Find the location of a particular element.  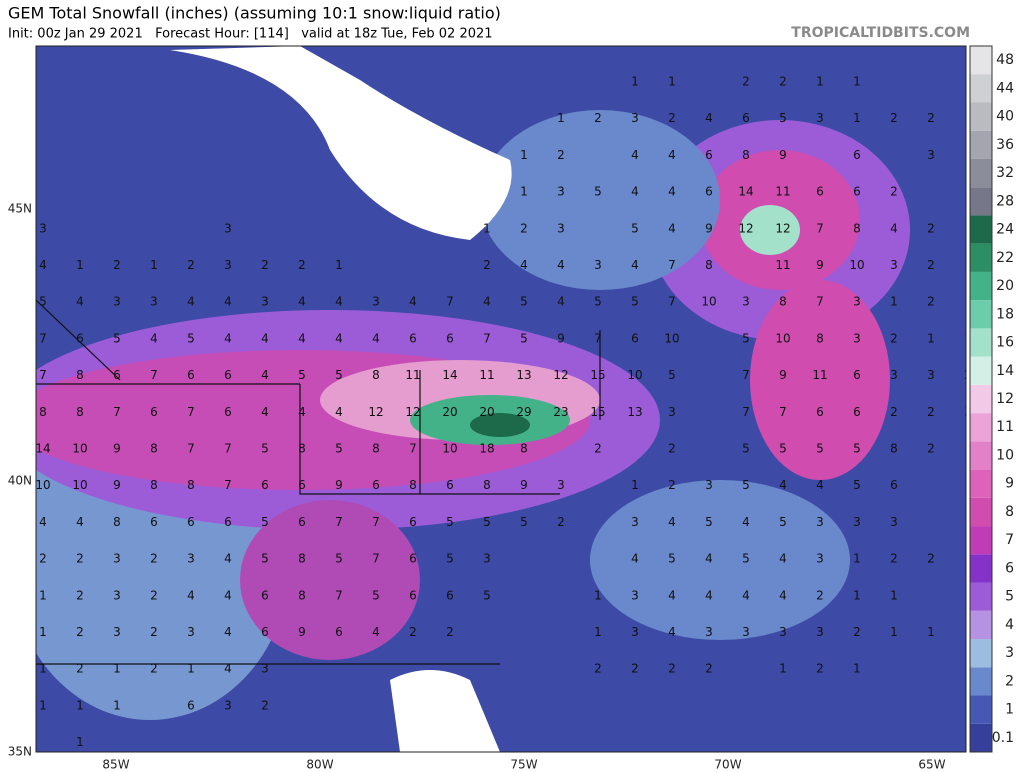

colorbar-label: 11 is located at coordinates (1005, 427).